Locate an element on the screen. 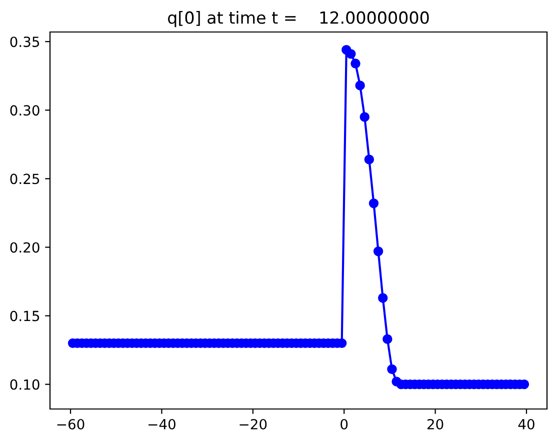 The image size is (556, 435). y-tick-label: 0.25 is located at coordinates (25, 179).